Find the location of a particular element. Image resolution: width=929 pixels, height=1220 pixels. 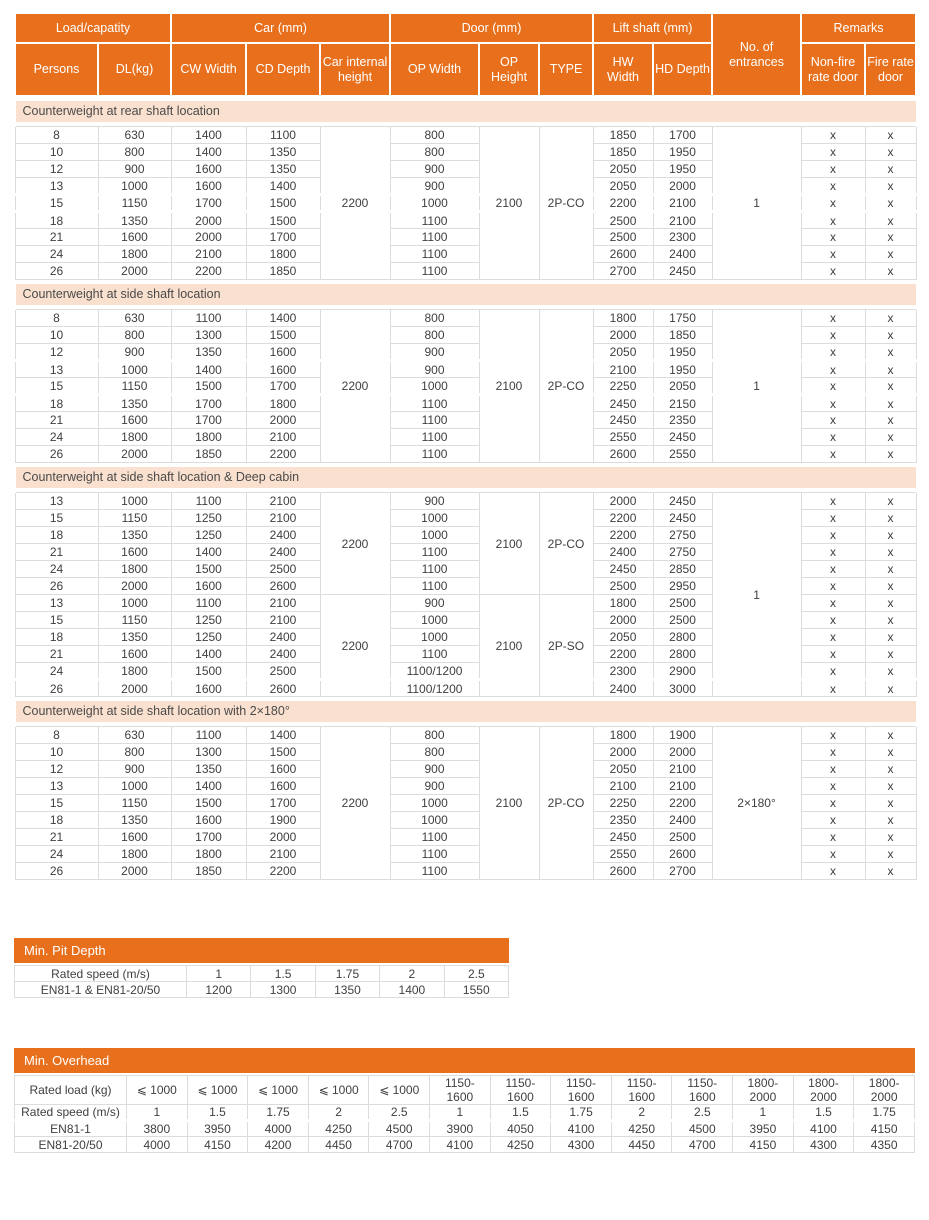

value-cell: 2 is located at coordinates (412, 973).